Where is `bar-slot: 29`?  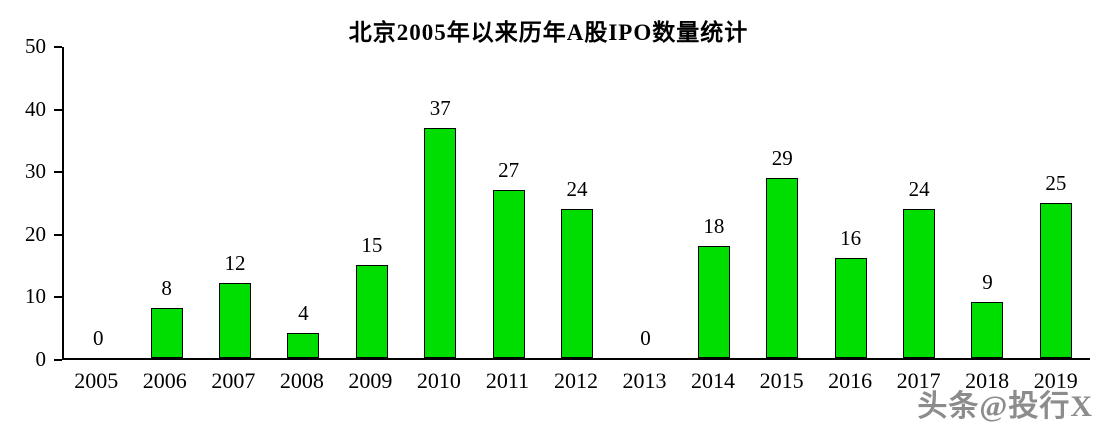 bar-slot: 29 is located at coordinates (782, 202).